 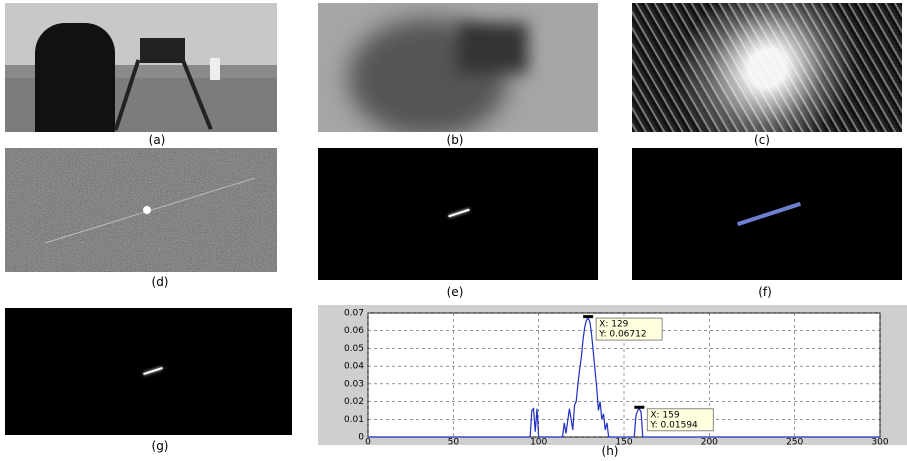 What do you see at coordinates (665, 415) in the screenshot?
I see `datatip-x: X: 159` at bounding box center [665, 415].